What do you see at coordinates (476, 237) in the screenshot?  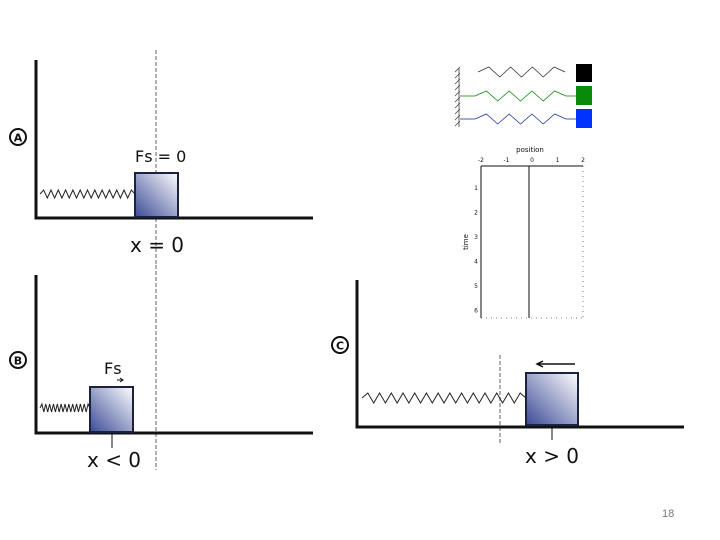 I see `plot-y-tick: 3` at bounding box center [476, 237].